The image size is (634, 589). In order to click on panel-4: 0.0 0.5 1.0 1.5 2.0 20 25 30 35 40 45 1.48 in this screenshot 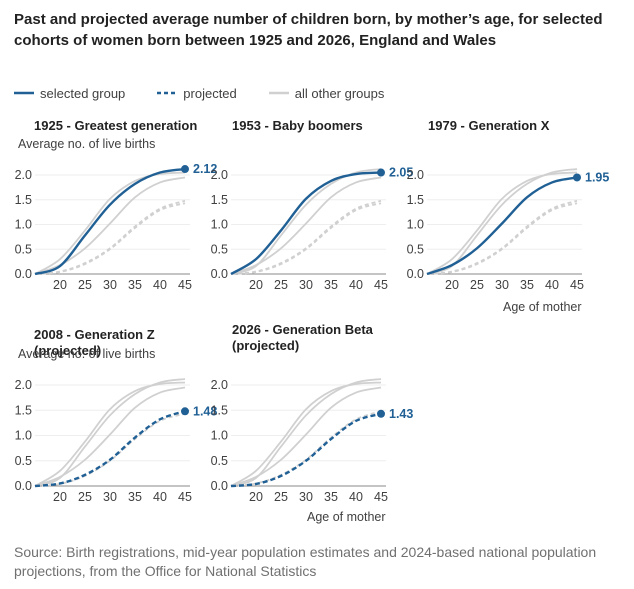, I will do `click(116, 441)`.